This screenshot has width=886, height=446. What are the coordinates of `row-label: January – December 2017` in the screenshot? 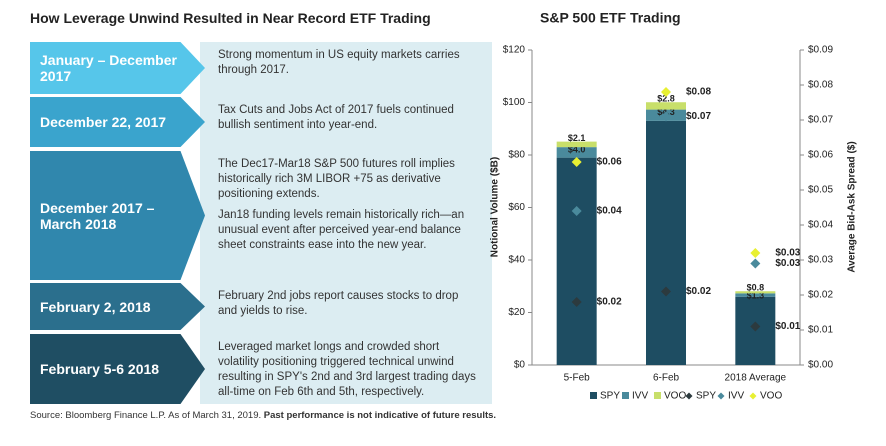 It's located at (117, 68).